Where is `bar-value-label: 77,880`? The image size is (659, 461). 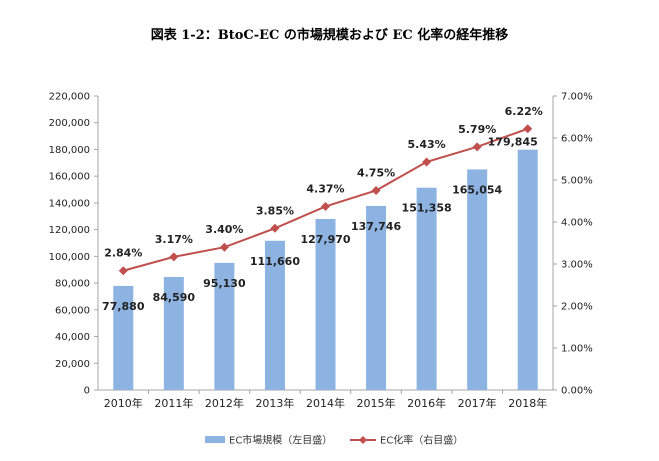 bar-value-label: 77,880 is located at coordinates (123, 306).